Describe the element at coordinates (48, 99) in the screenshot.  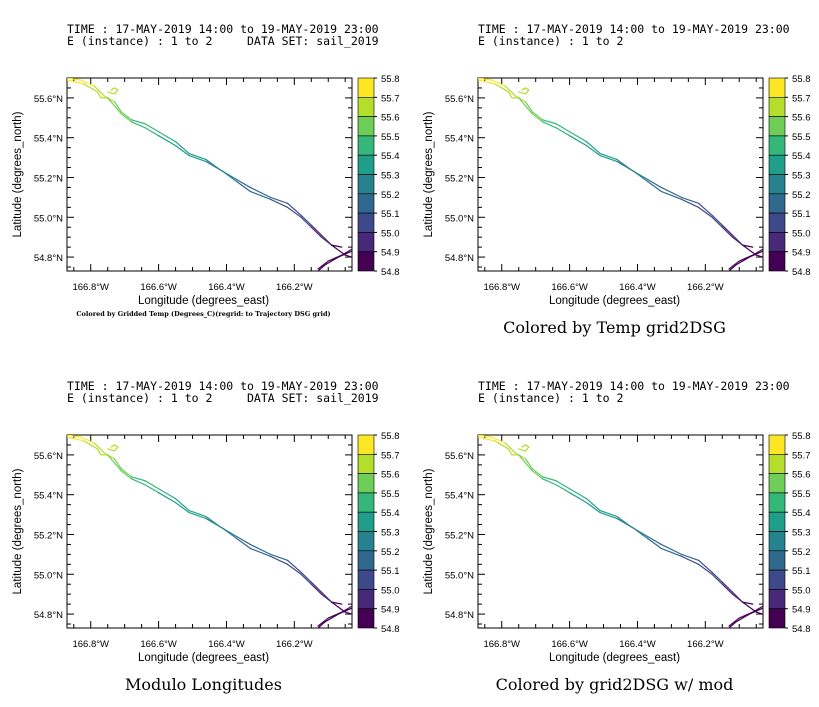
I see `y-tick-label: 55.6°N` at that location.